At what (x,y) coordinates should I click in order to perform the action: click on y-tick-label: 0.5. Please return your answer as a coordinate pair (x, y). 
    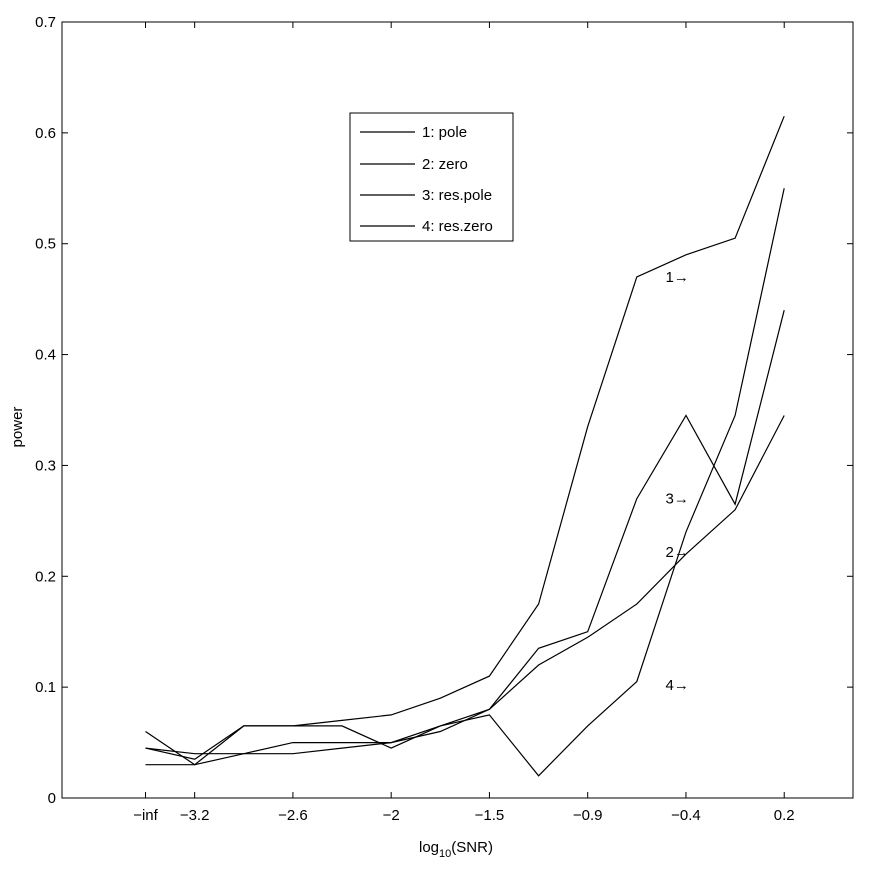
    Looking at the image, I should click on (45, 244).